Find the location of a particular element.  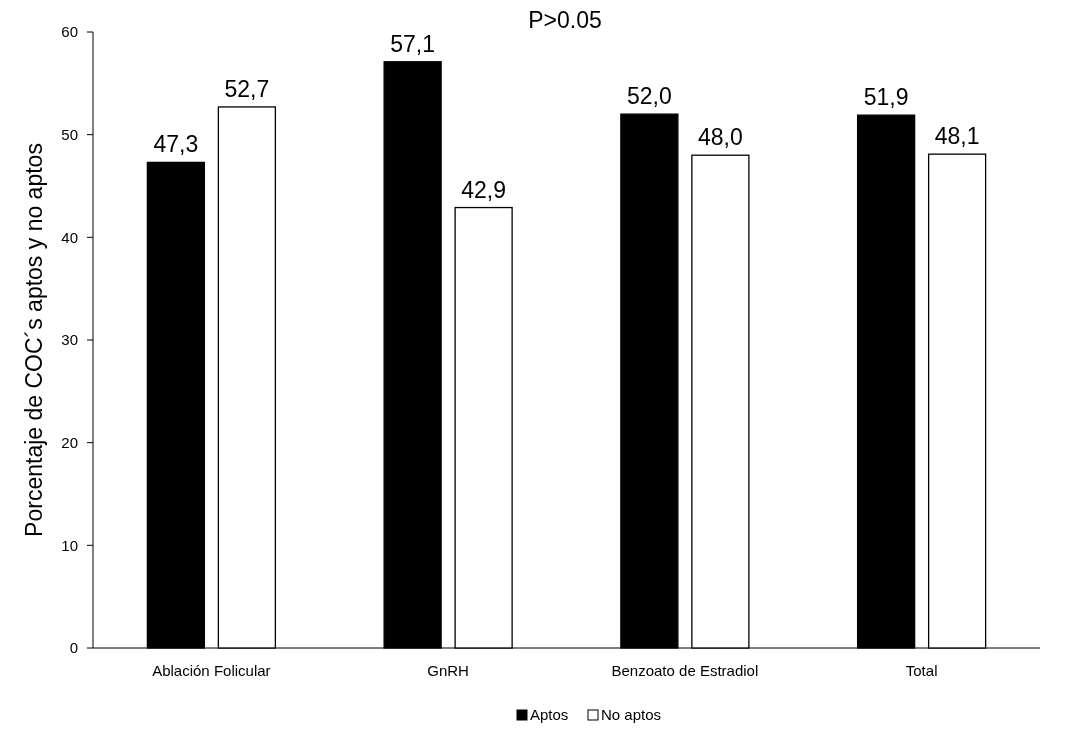

data-label: 47,3 is located at coordinates (176, 144).